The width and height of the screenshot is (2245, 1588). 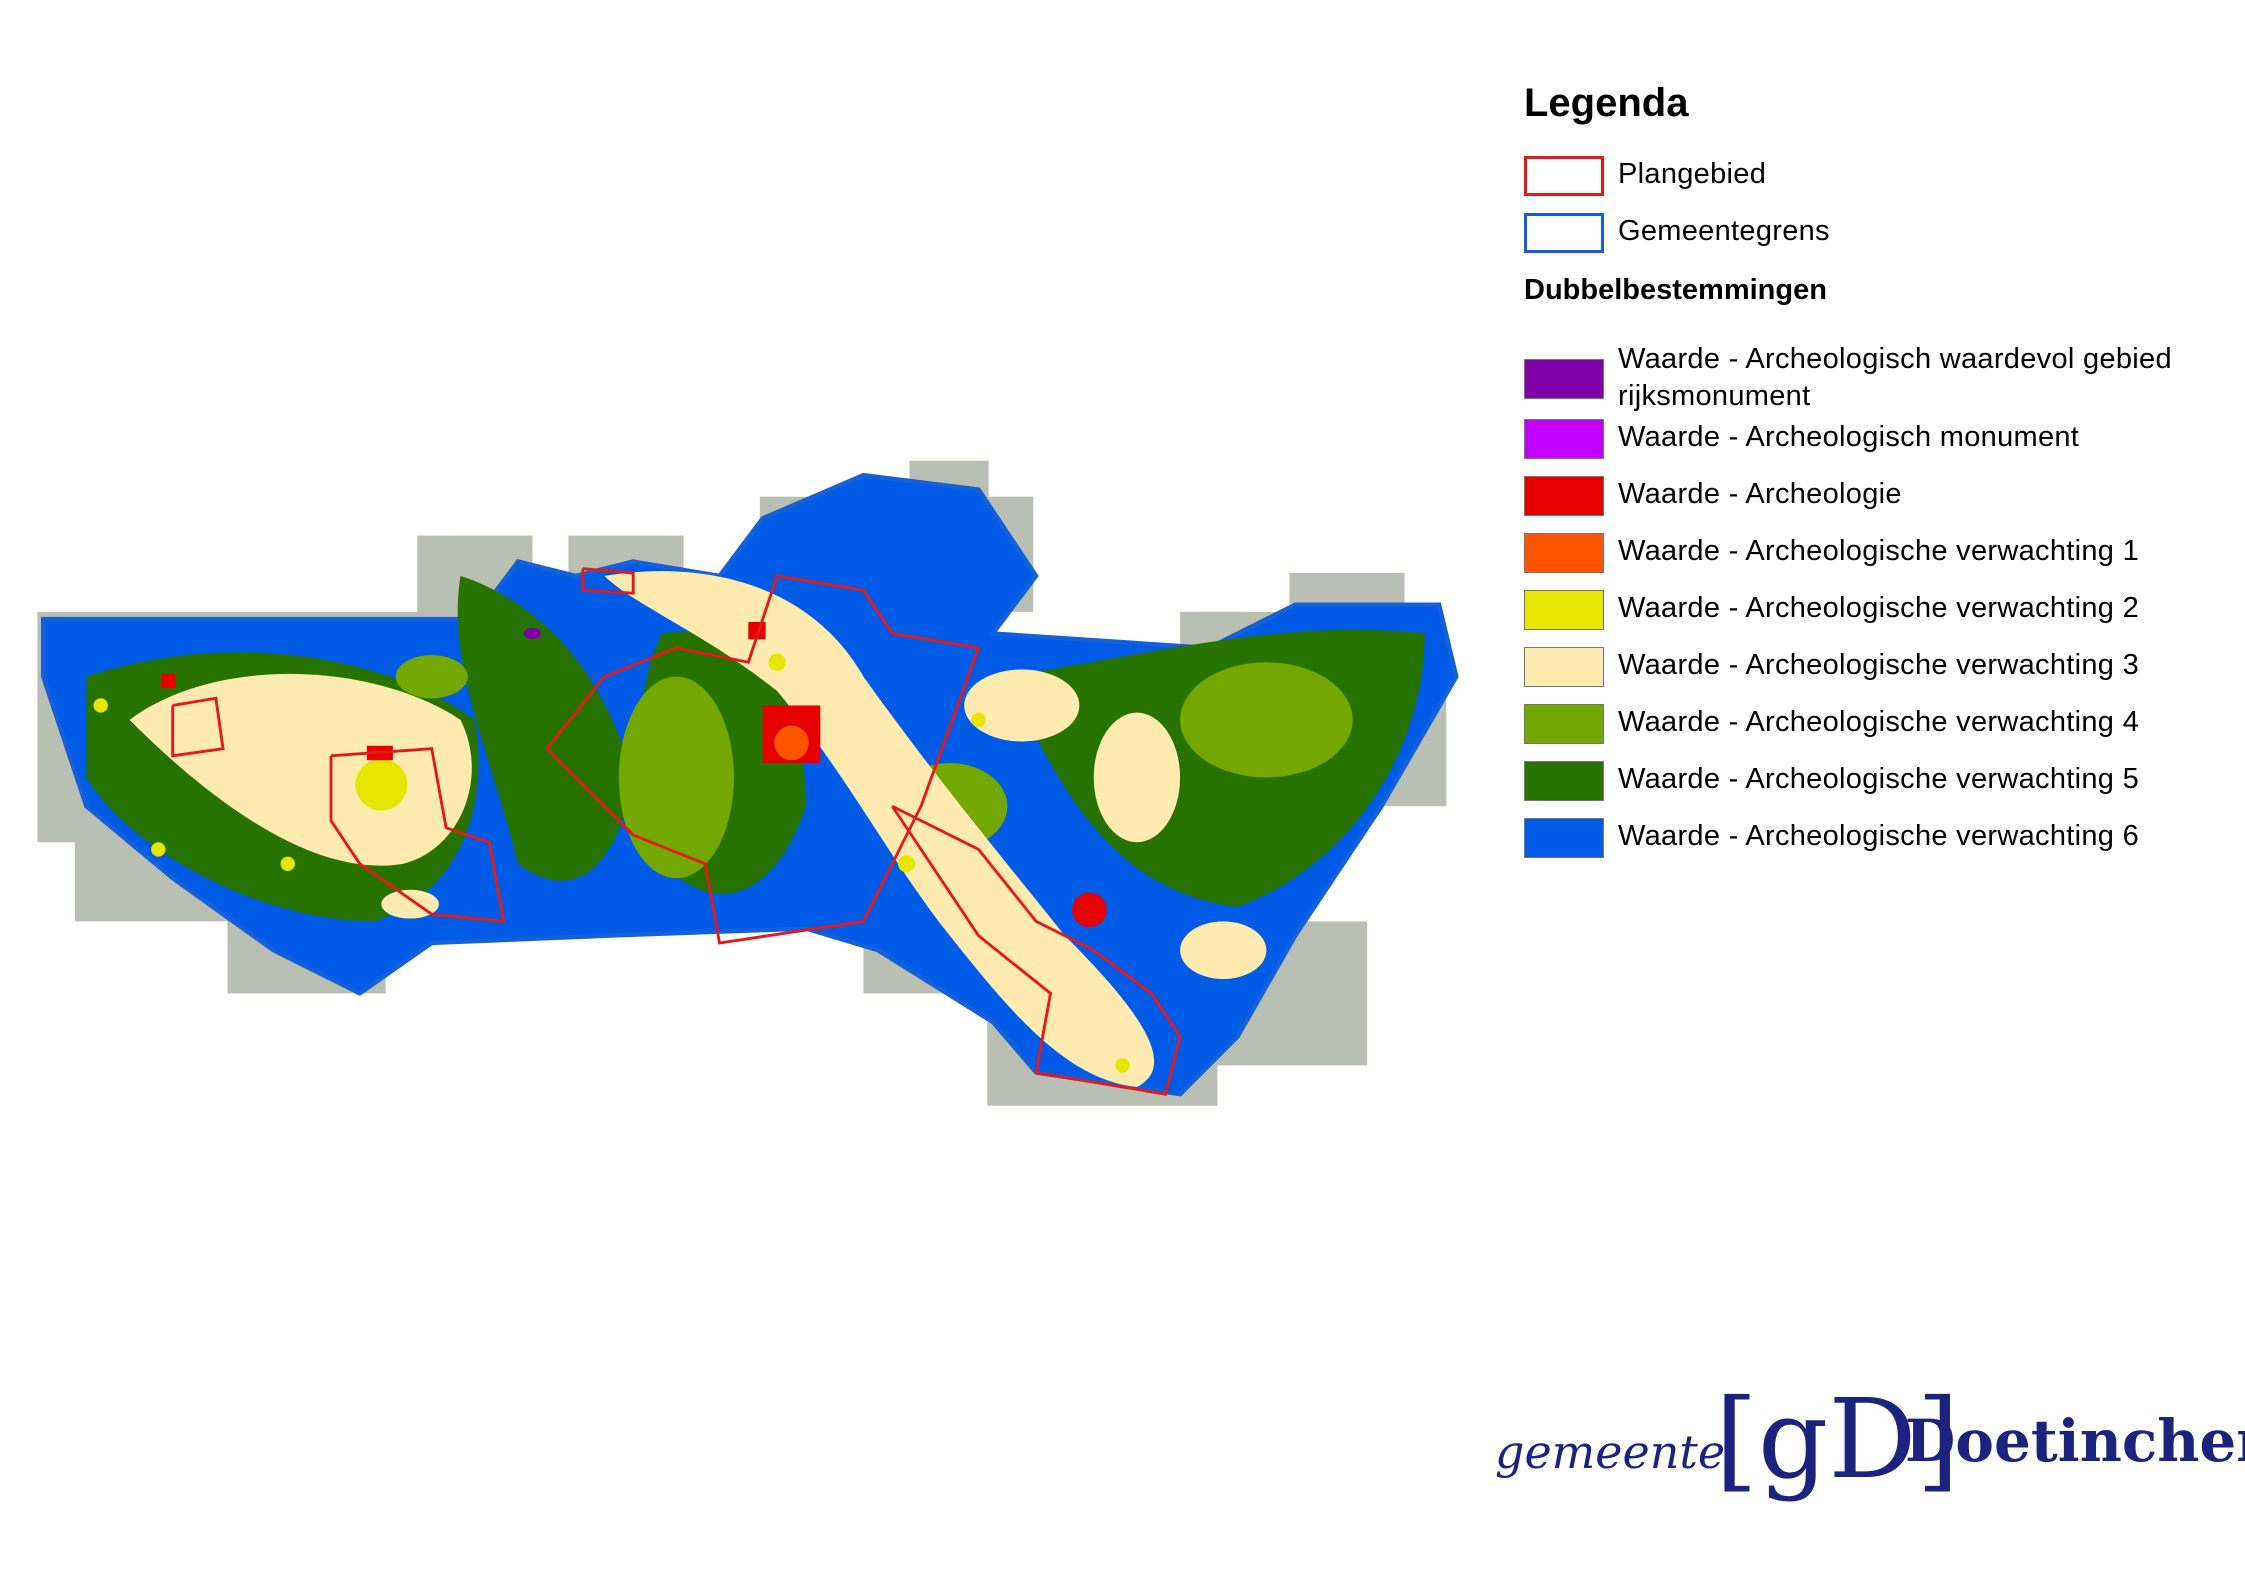 I want to click on legend-item: Waarde - Archeologie, so click(x=1713, y=496).